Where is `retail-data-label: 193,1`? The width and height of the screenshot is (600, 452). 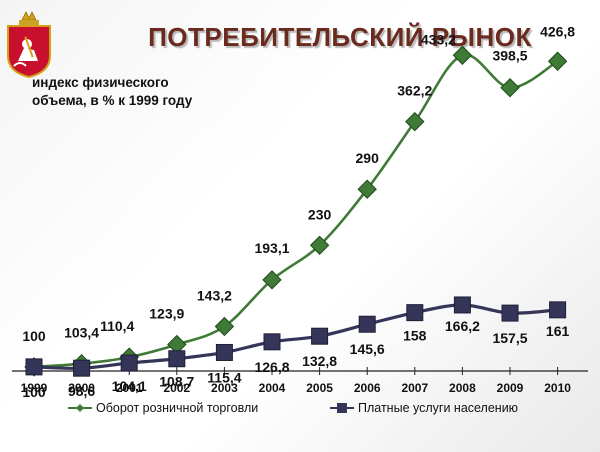
retail-data-label: 193,1 is located at coordinates (271, 248).